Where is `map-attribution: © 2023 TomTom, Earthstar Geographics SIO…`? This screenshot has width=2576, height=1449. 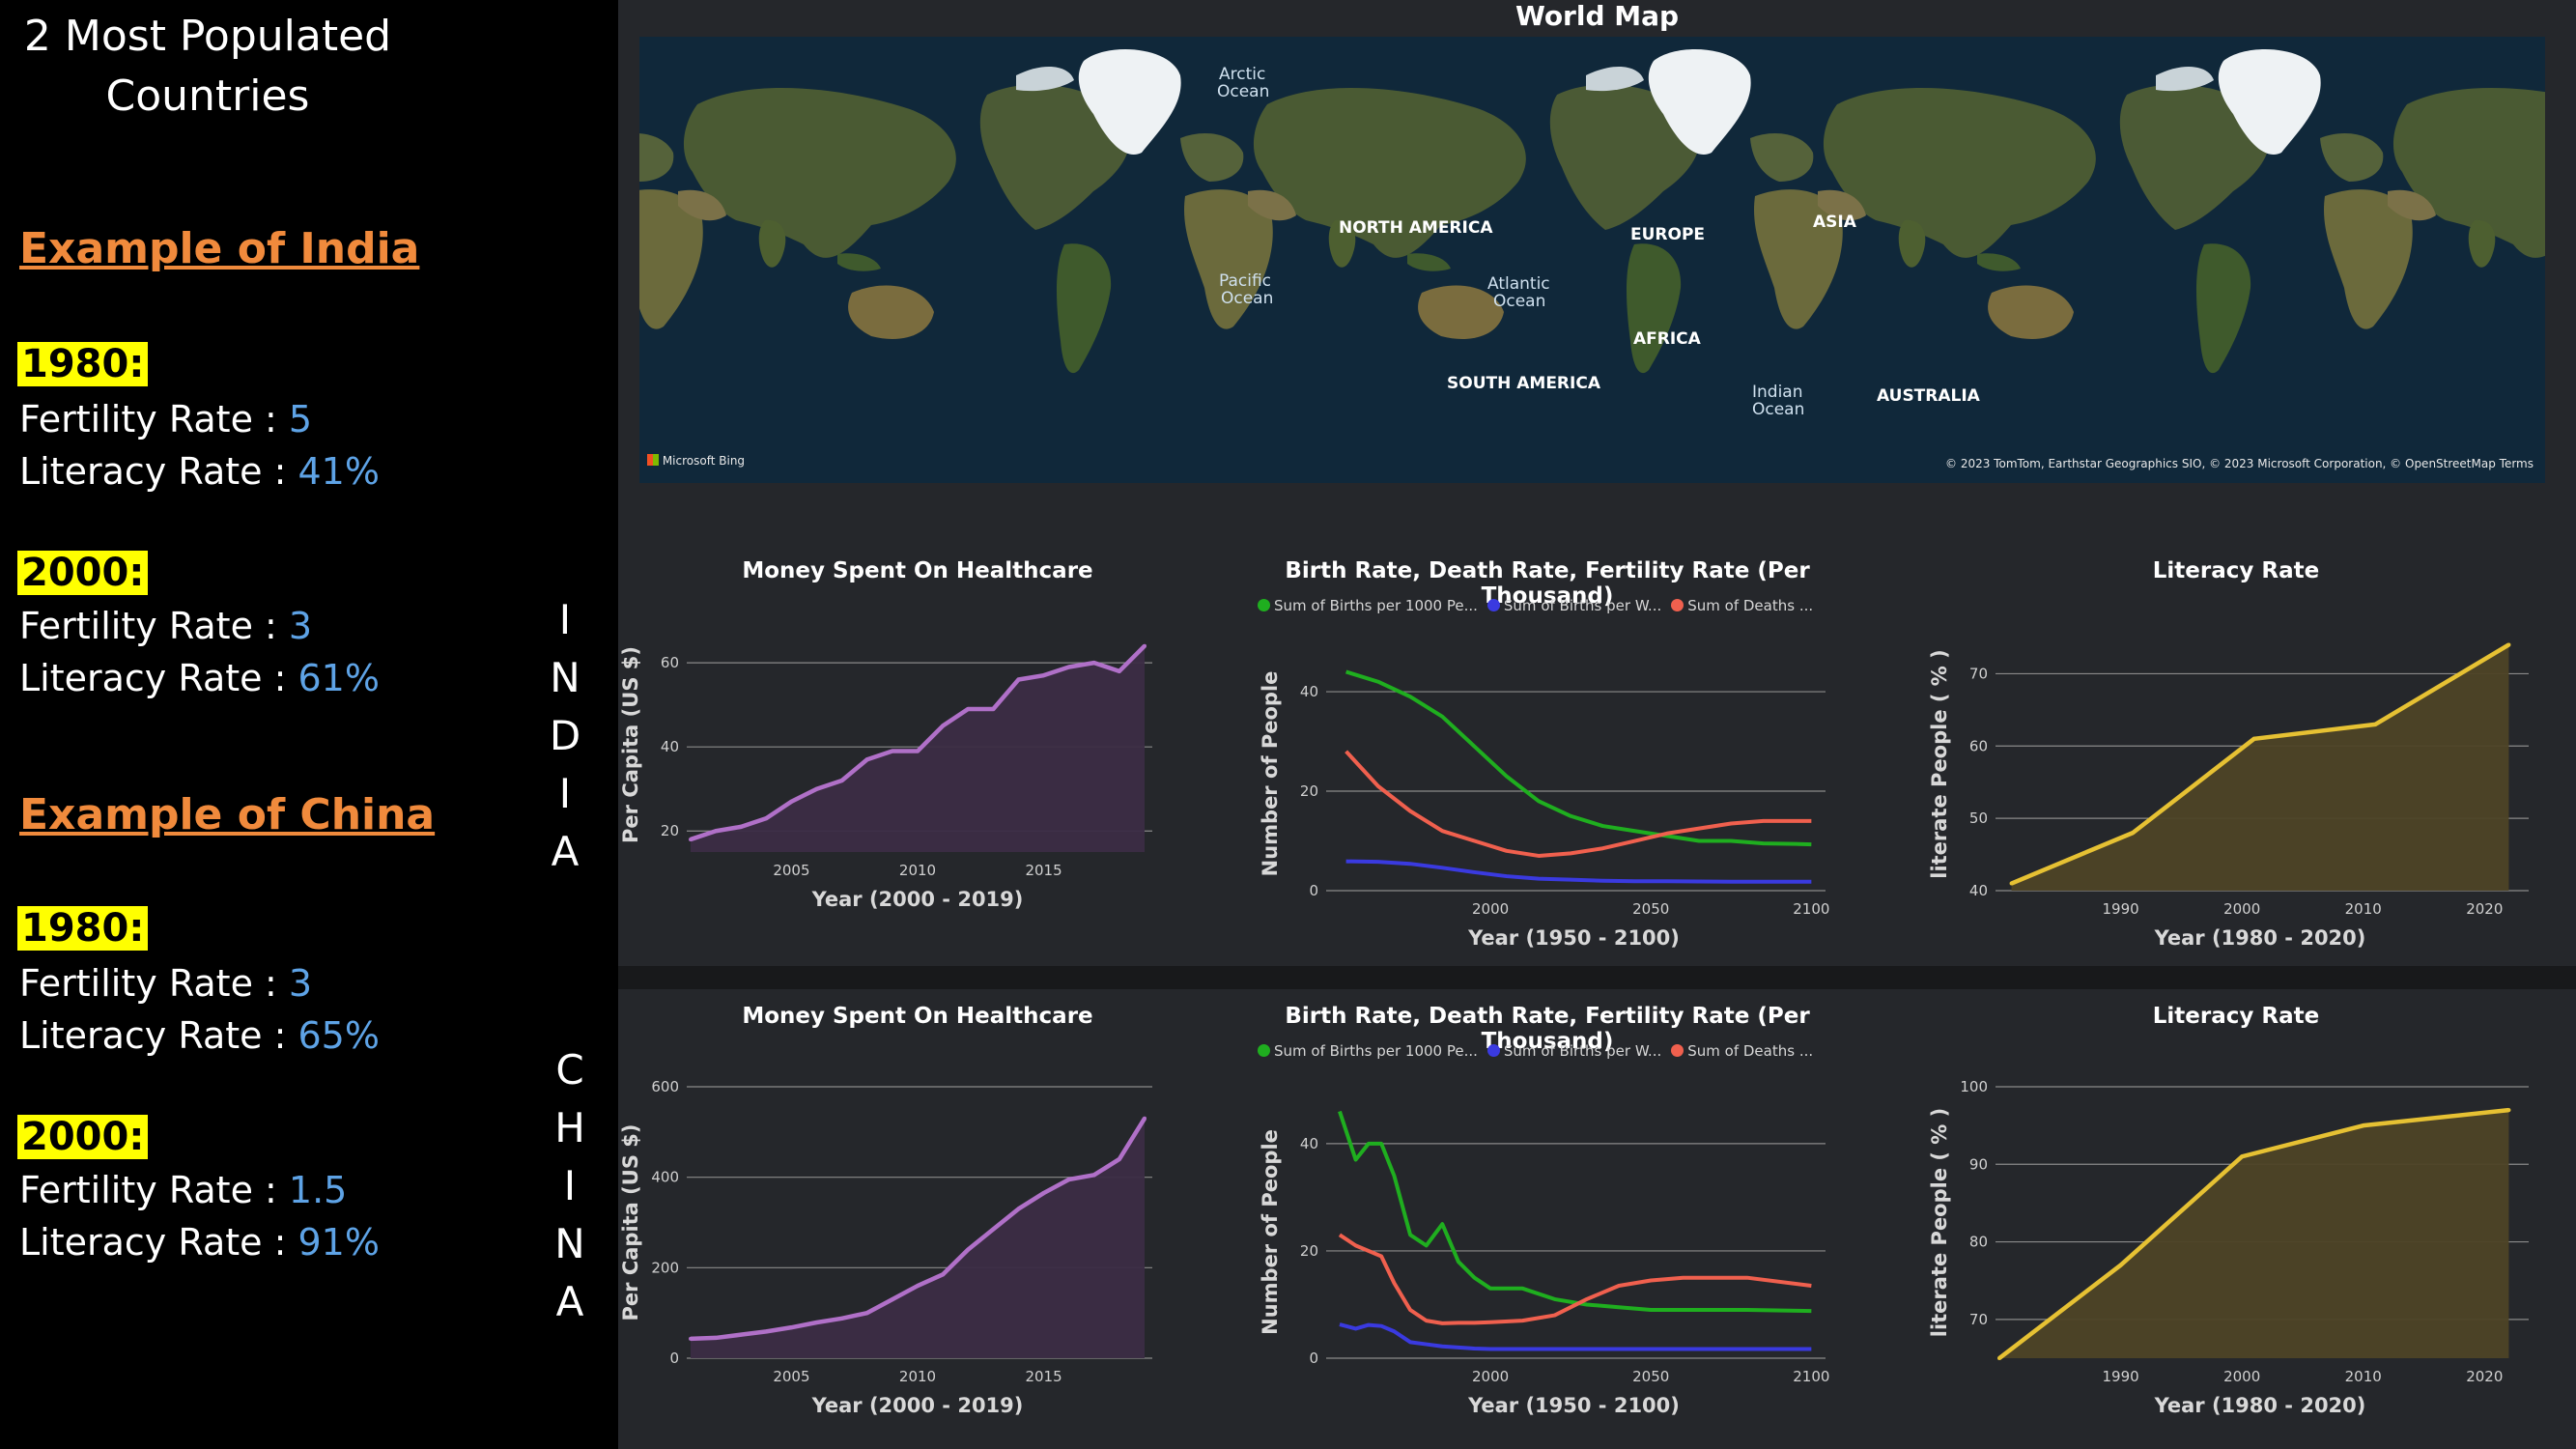
map-attribution: © 2023 TomTom, Earthstar Geographics SIO… is located at coordinates (2239, 463).